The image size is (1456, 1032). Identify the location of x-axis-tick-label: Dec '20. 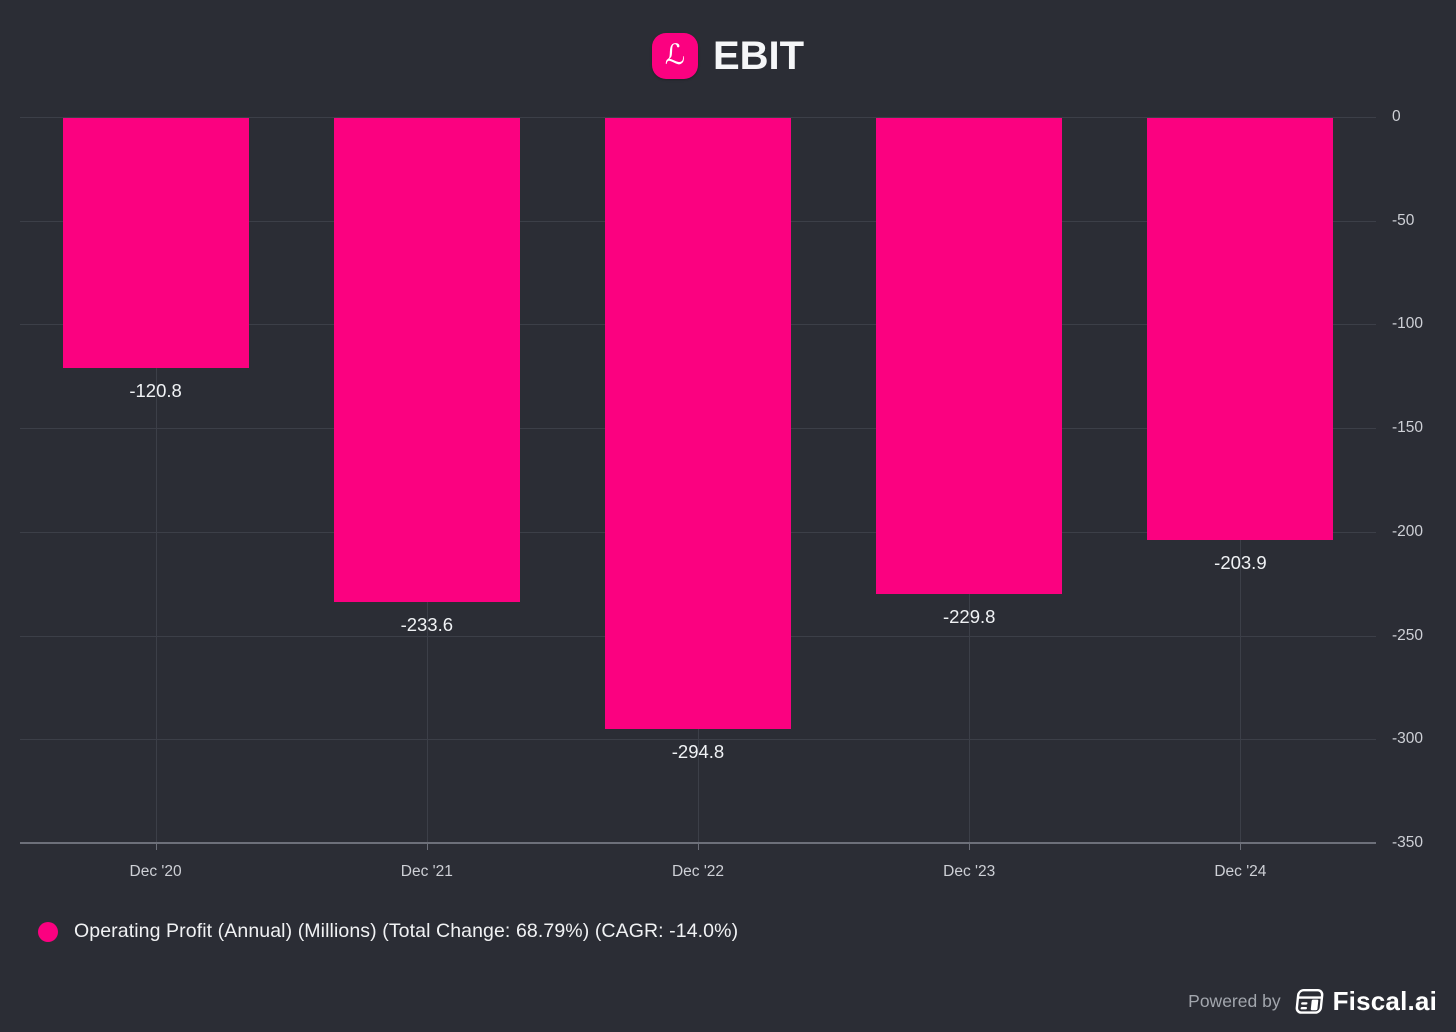
(155, 871).